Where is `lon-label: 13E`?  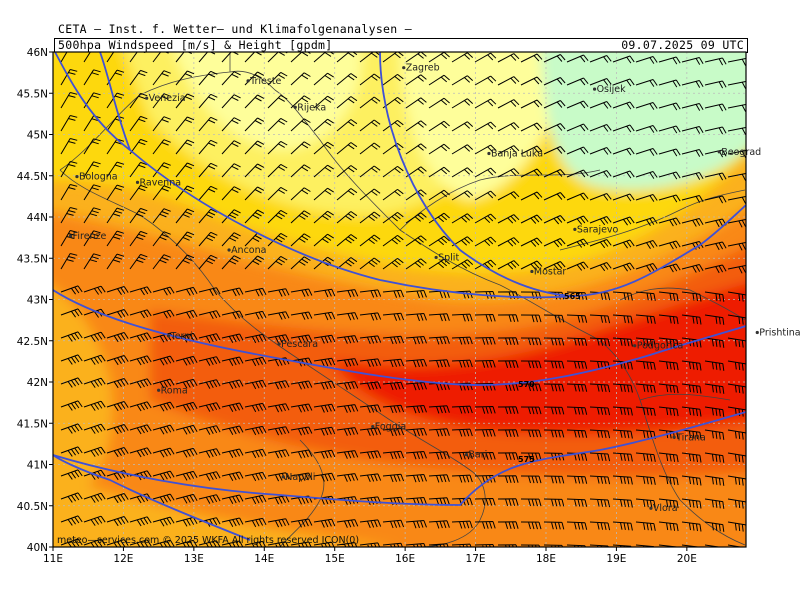 lon-label: 13E is located at coordinates (194, 559).